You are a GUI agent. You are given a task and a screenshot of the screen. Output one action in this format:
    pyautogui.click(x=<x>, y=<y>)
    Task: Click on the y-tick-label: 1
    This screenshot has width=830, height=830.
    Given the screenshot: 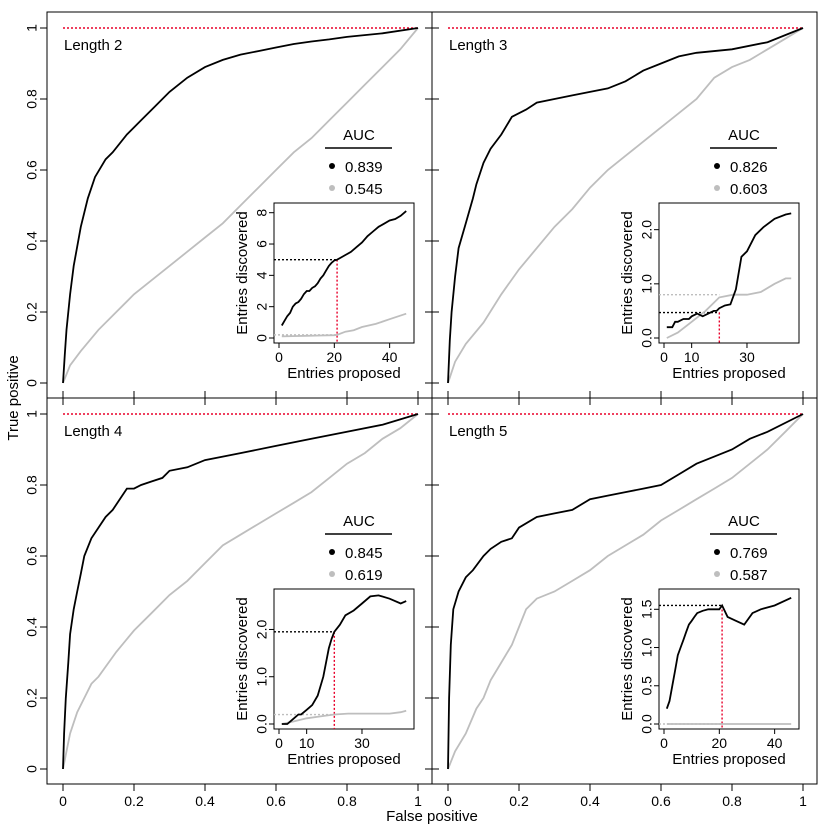 What is the action you would take?
    pyautogui.click(x=32, y=414)
    